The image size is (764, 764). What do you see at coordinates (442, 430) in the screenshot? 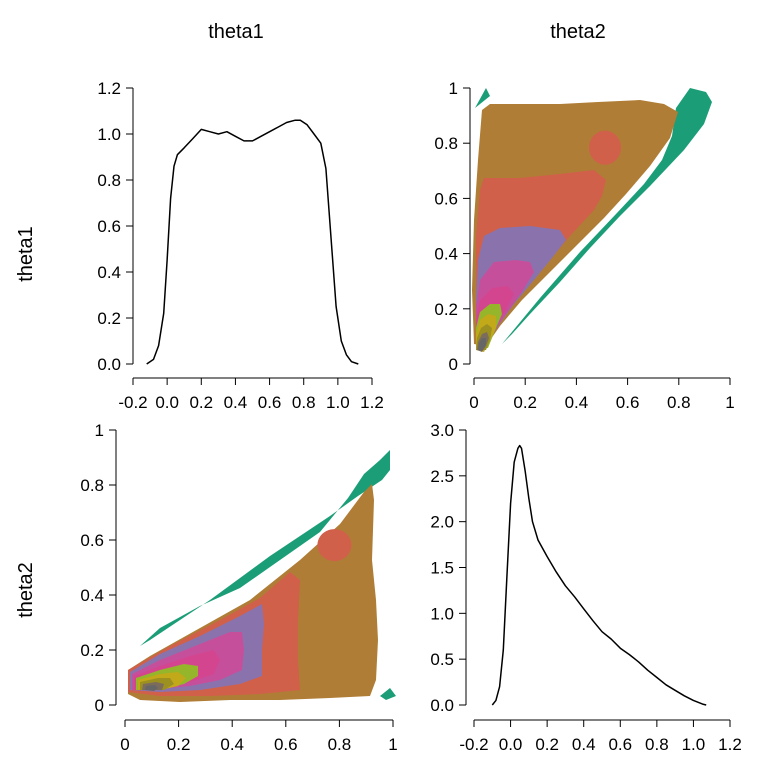
I see `y-tick-label: 3.0` at bounding box center [442, 430].